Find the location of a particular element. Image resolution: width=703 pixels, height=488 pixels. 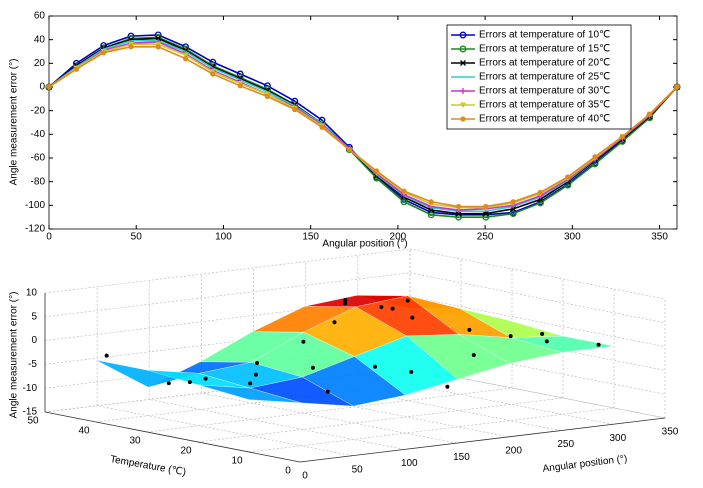

z-tick-label: 0 is located at coordinates (34, 340).